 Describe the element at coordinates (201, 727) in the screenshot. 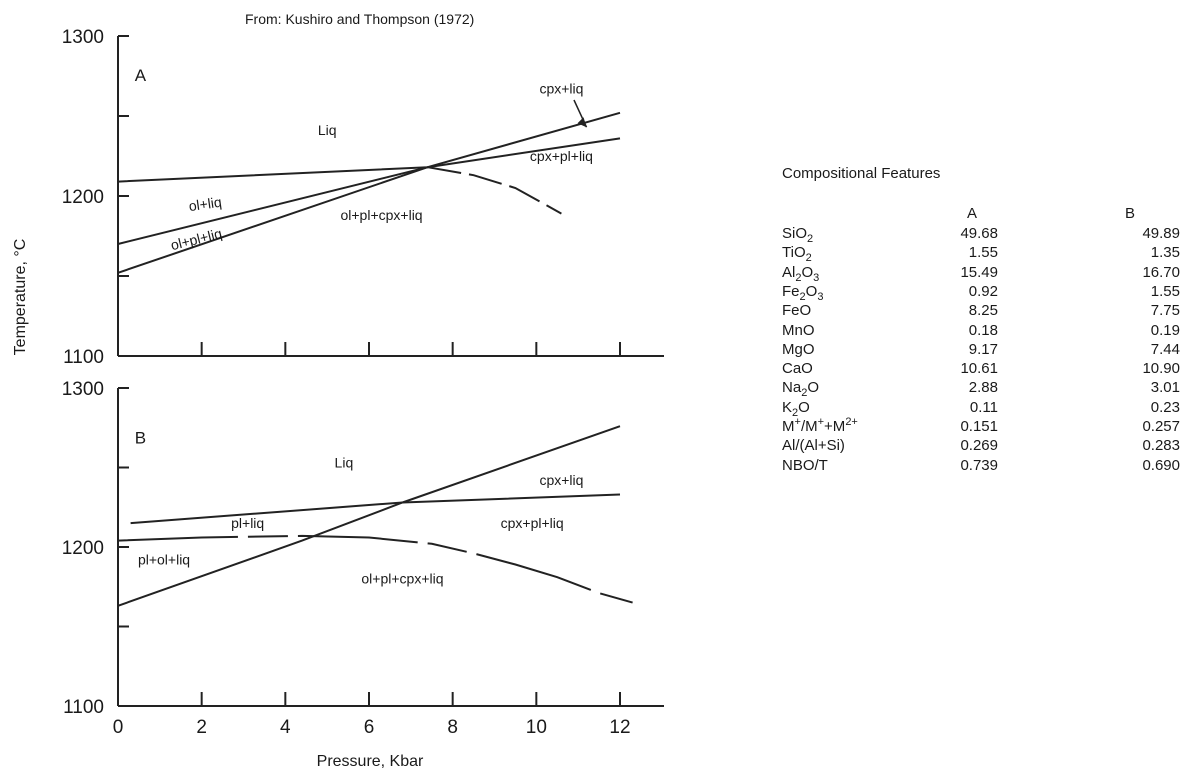

I see `x-tick-label: 2` at that location.